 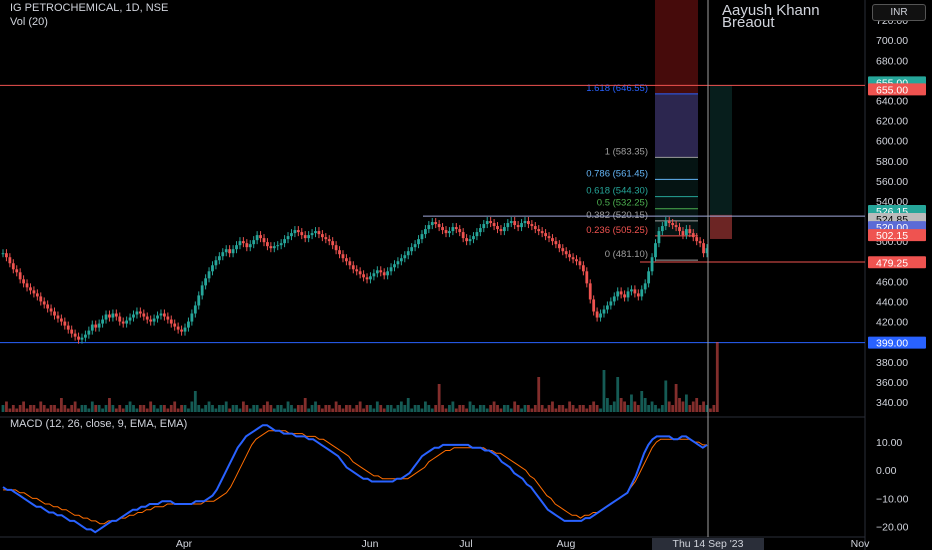 What do you see at coordinates (184, 544) in the screenshot?
I see `time-tick-label: Apr` at bounding box center [184, 544].